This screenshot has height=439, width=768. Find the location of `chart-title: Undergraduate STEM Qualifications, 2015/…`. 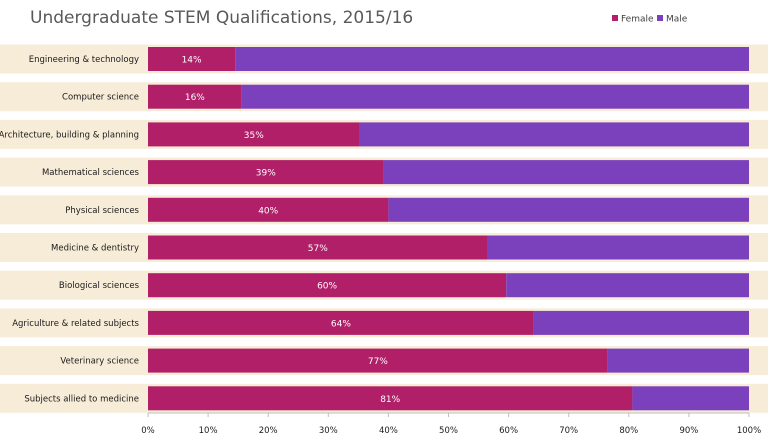

chart-title: Undergraduate STEM Qualifications, 2015/… is located at coordinates (221, 18).